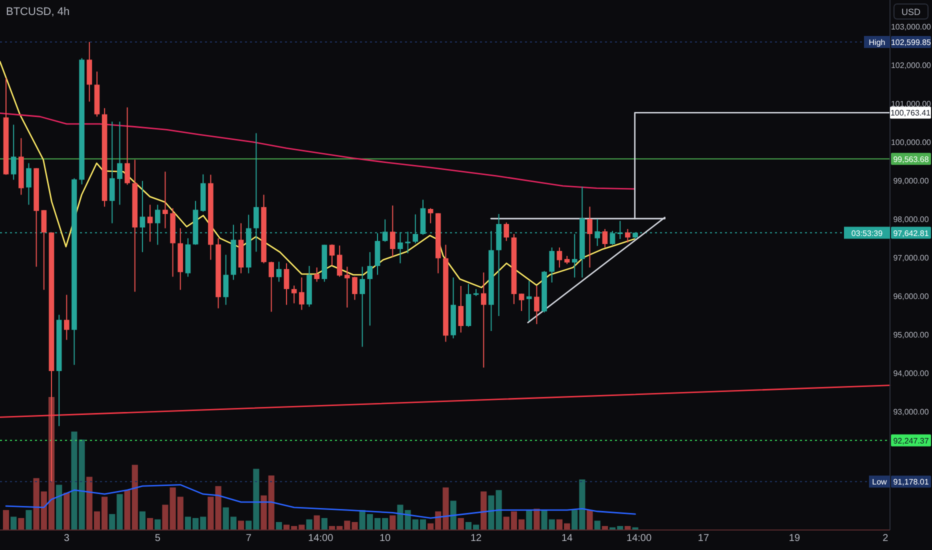 The height and width of the screenshot is (550, 932). Describe the element at coordinates (911, 27) in the screenshot. I see `y-tick-label: 103,000.00` at that location.